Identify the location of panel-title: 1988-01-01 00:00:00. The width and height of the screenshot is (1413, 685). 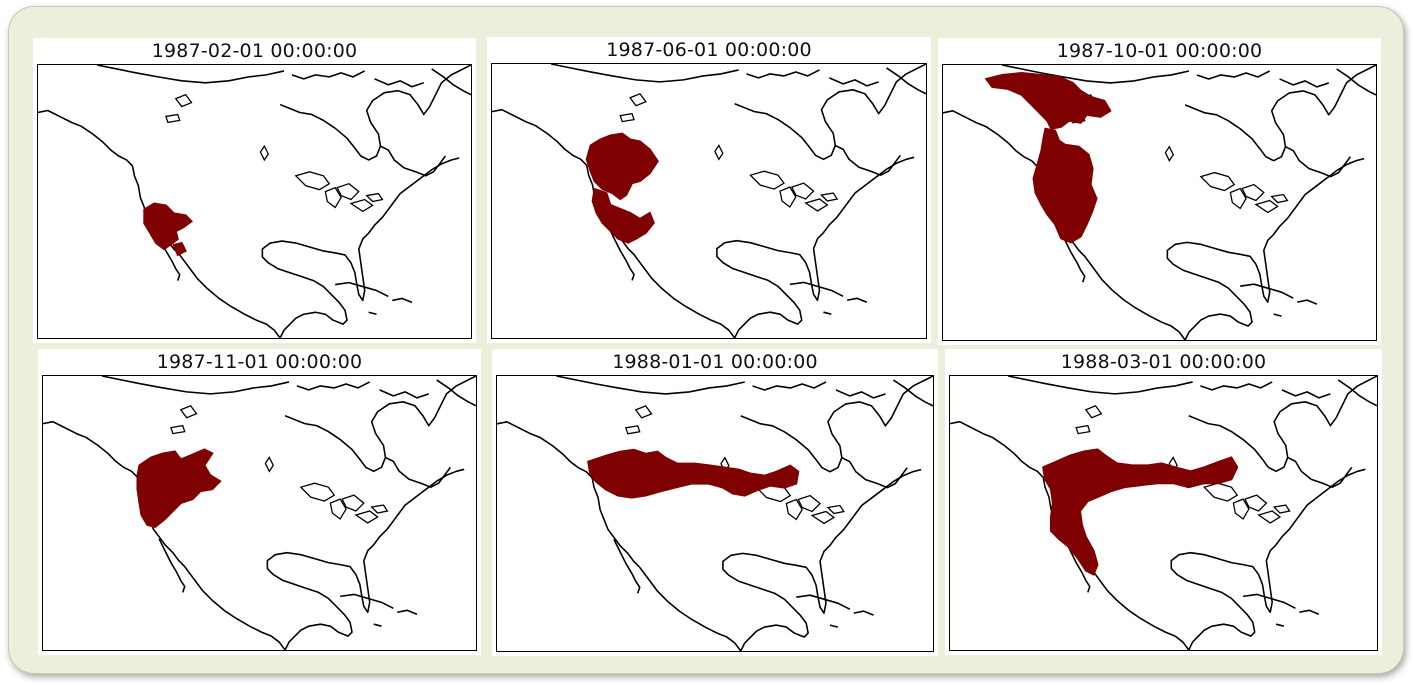
(715, 362).